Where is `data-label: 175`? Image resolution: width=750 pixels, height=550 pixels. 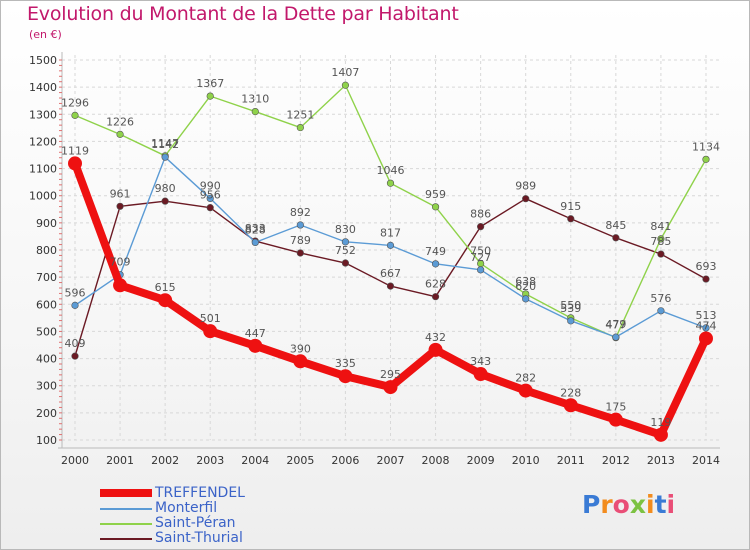
data-label: 175 is located at coordinates (615, 407).